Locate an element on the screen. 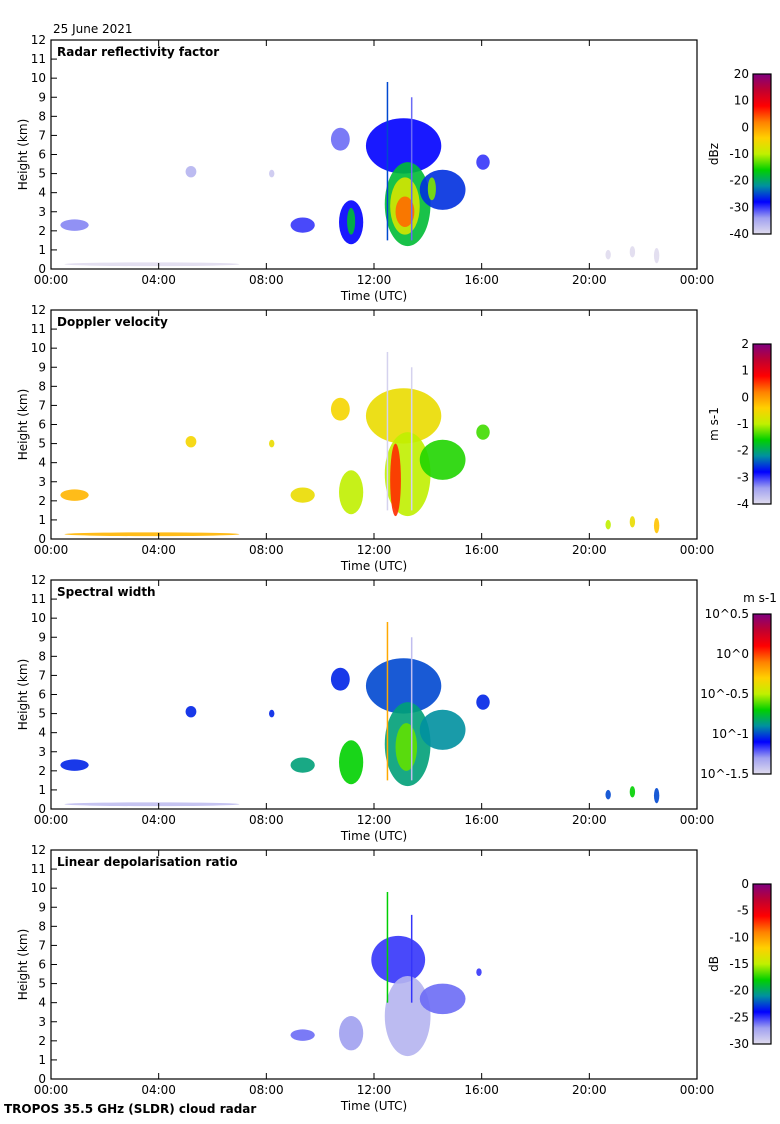 The height and width of the screenshot is (1124, 780). colorbar-tick-label: -1 is located at coordinates (743, 424).